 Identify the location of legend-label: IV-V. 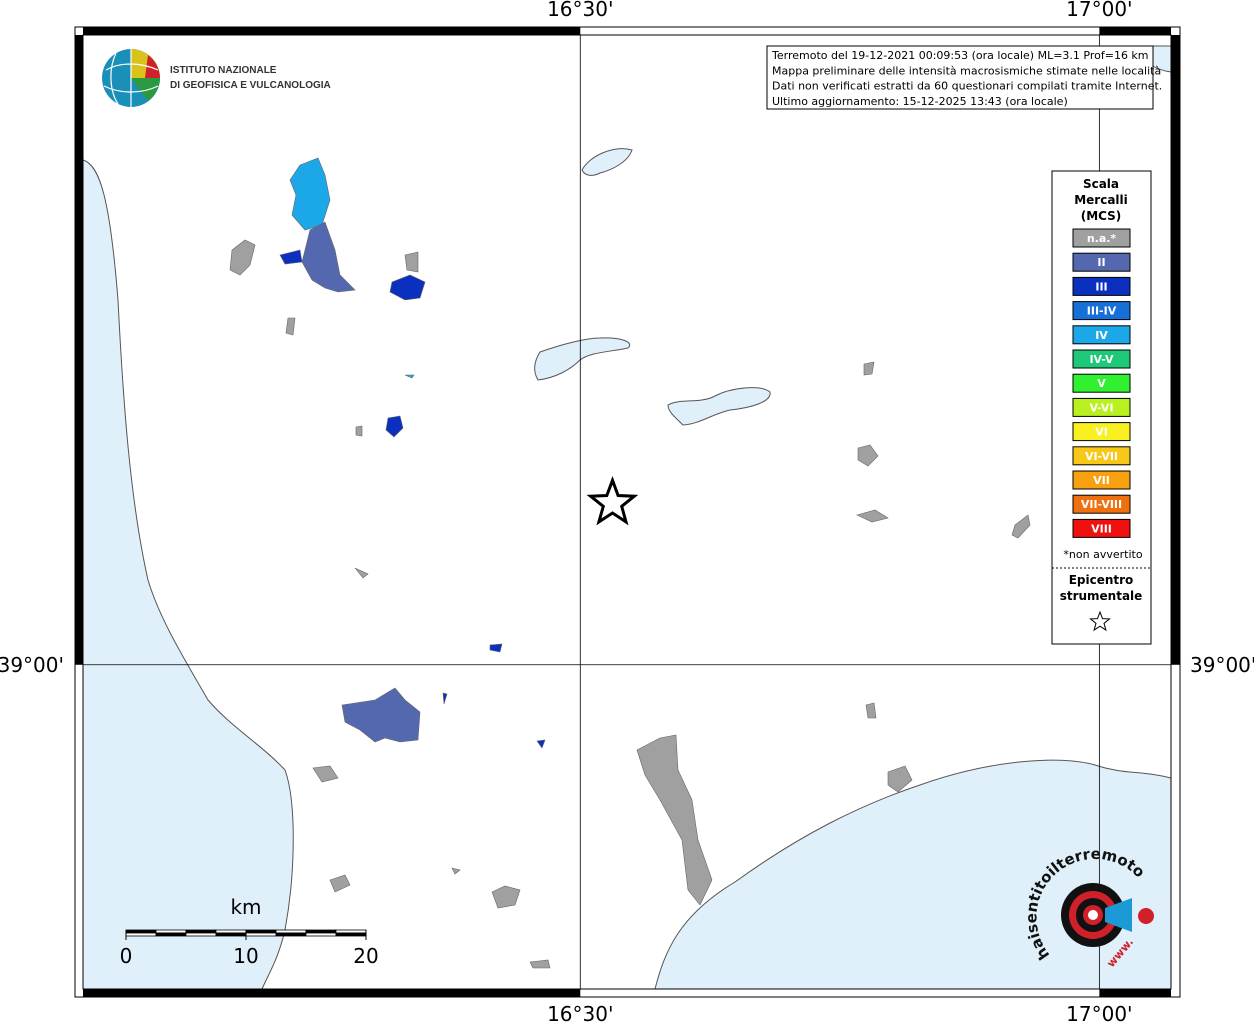
(1101, 359).